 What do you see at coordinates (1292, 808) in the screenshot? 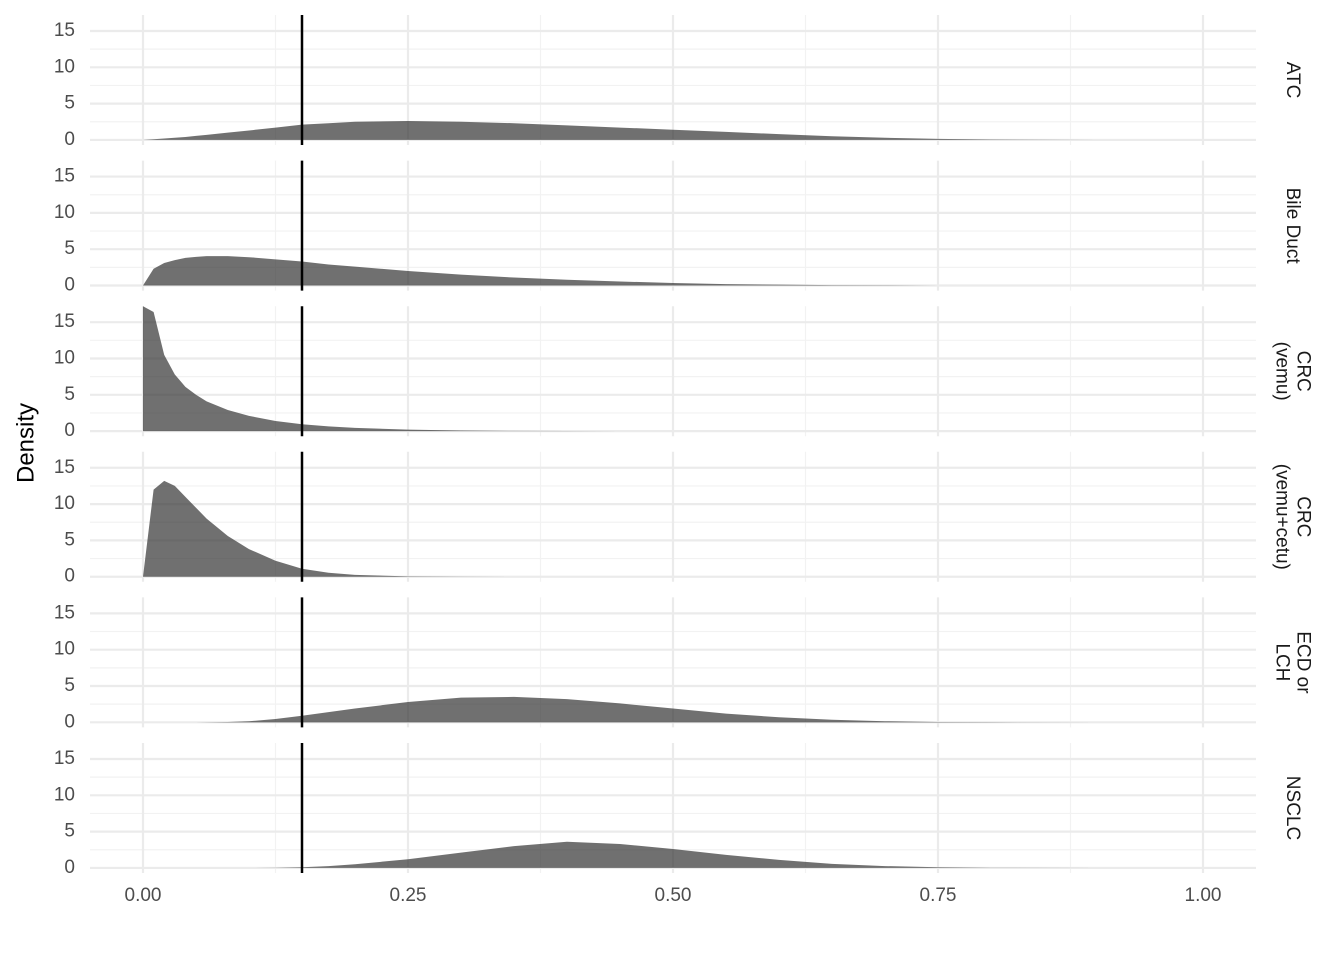
I see `facet-label: NSCLC` at bounding box center [1292, 808].